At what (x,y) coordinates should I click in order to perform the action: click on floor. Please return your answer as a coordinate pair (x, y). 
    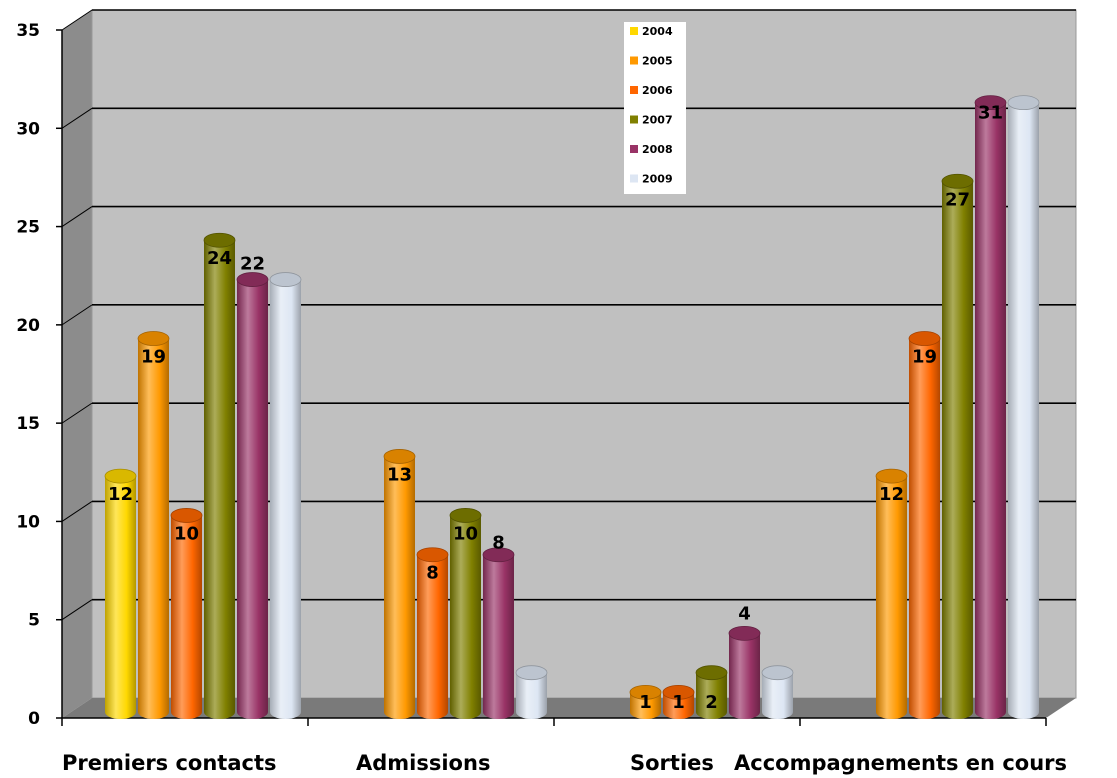
    Looking at the image, I should click on (569, 708).